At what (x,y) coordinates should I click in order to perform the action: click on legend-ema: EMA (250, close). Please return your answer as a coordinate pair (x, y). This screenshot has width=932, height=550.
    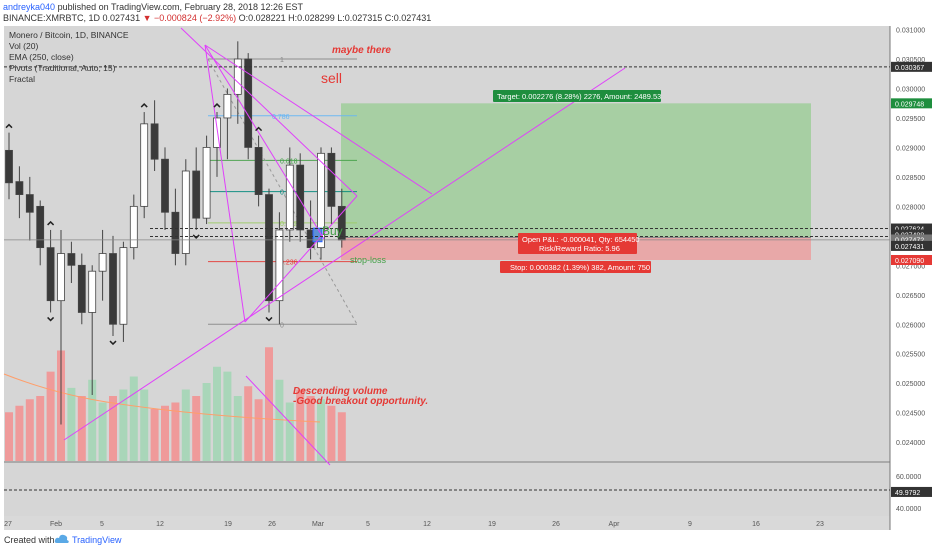
    Looking at the image, I should click on (41, 57).